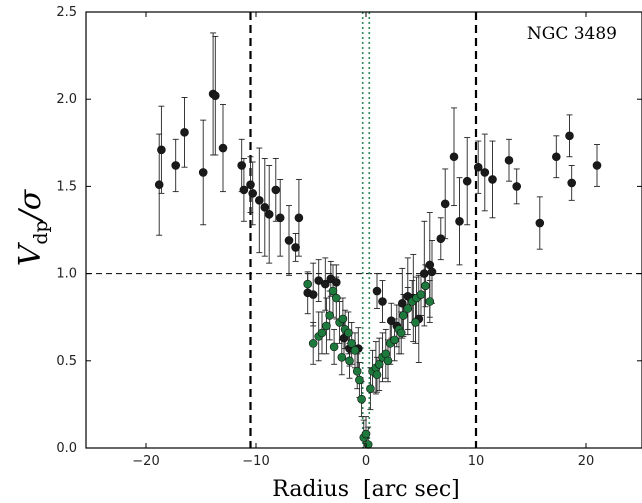 This screenshot has height=503, width=642. Describe the element at coordinates (586, 461) in the screenshot. I see `xtick-label-4: 20` at that location.